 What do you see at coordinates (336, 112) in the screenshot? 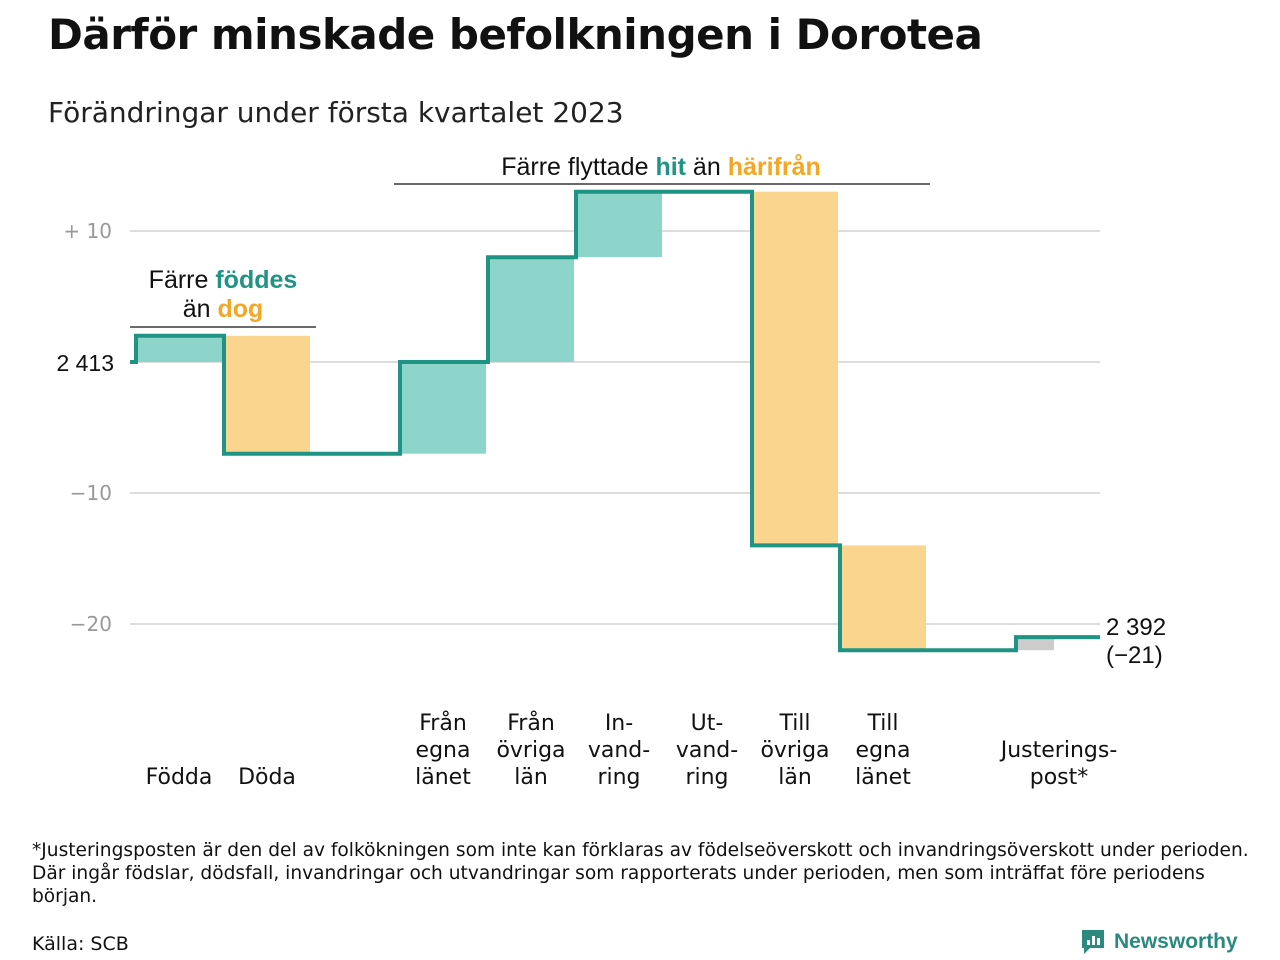
I see `chart-subtitle: Förändringar under första kvartalet 2023` at bounding box center [336, 112].